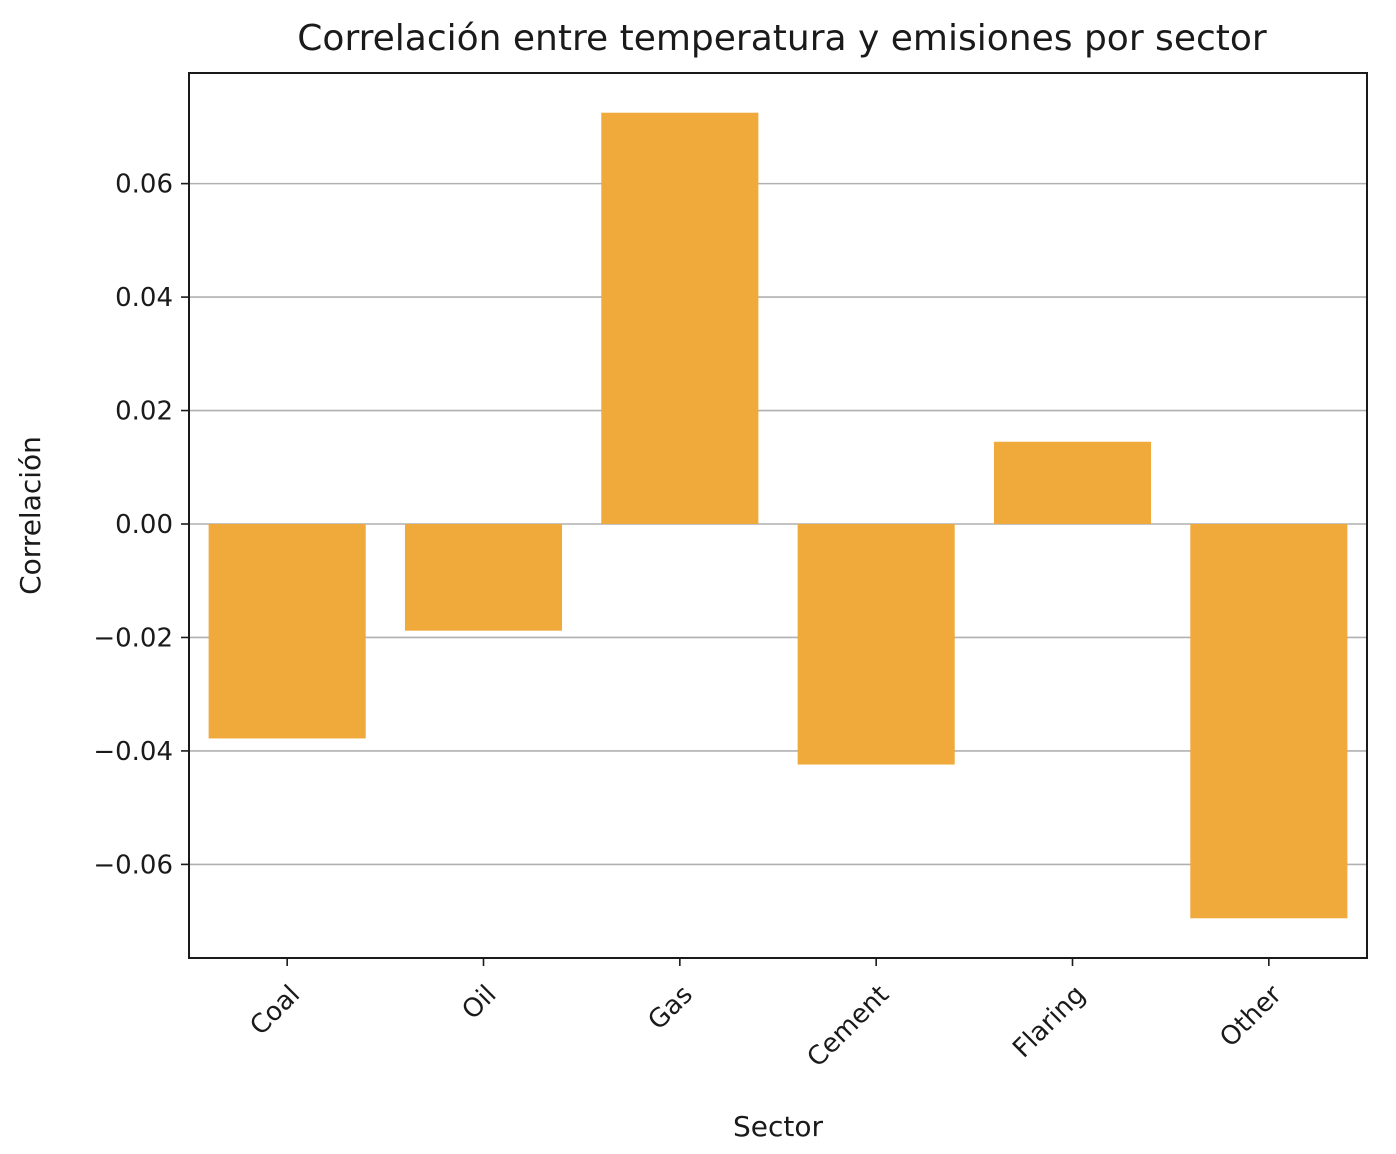 The image size is (1396, 1154). Describe the element at coordinates (766, 1015) in the screenshot. I see `x-axis-ticks: Coal Oil Gas Cement Flaring Other` at that location.